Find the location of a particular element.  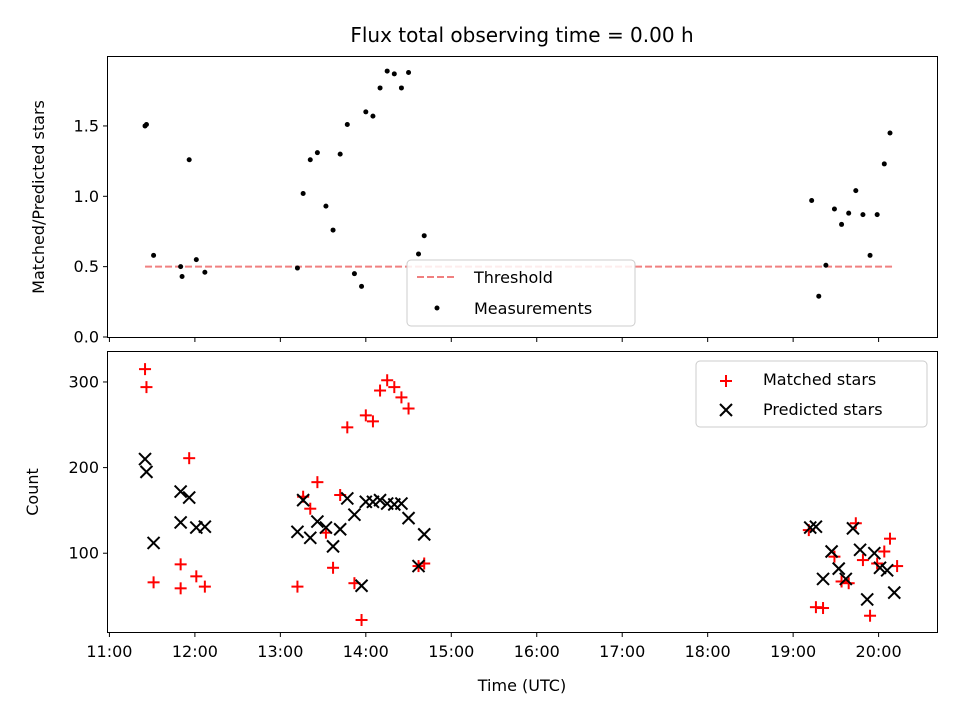

matched-legend-label: Matched stars is located at coordinates (819, 379).